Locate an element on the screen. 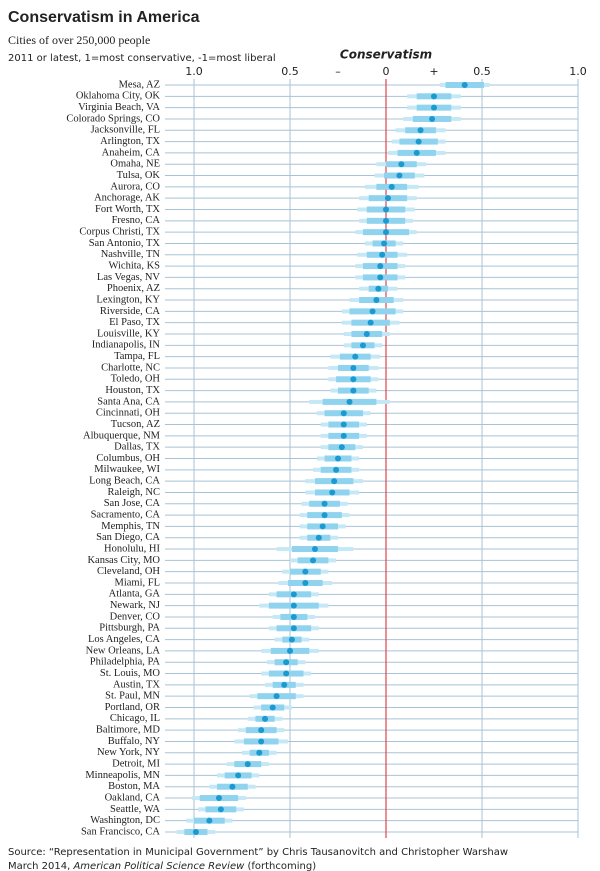 Image resolution: width=600 pixels, height=871 pixels. row-label: Arlington, TX is located at coordinates (130, 141).